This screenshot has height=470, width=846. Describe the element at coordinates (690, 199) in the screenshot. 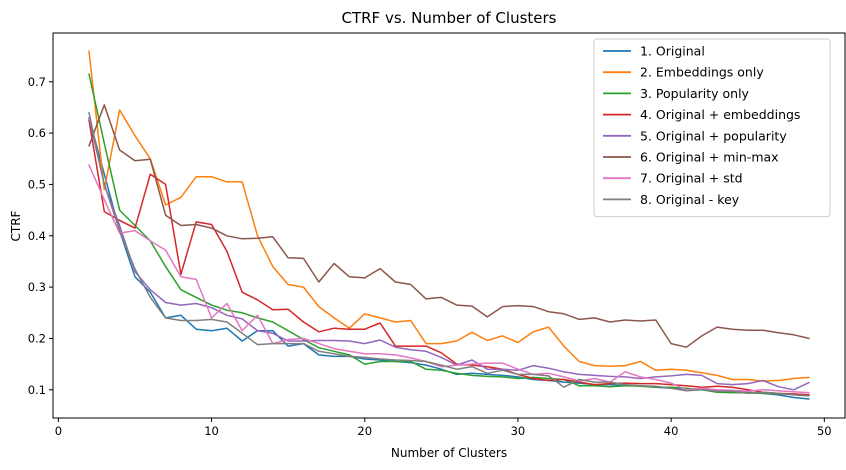

I see `legend-label-8: 8. Original - key` at that location.